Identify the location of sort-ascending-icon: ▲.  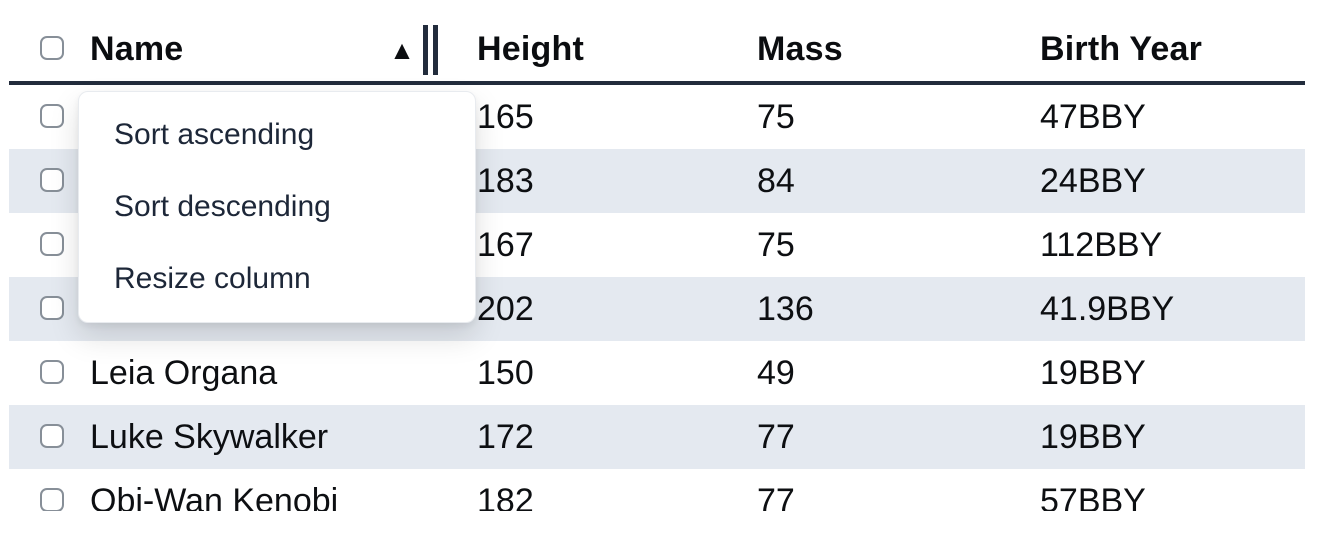
(402, 49).